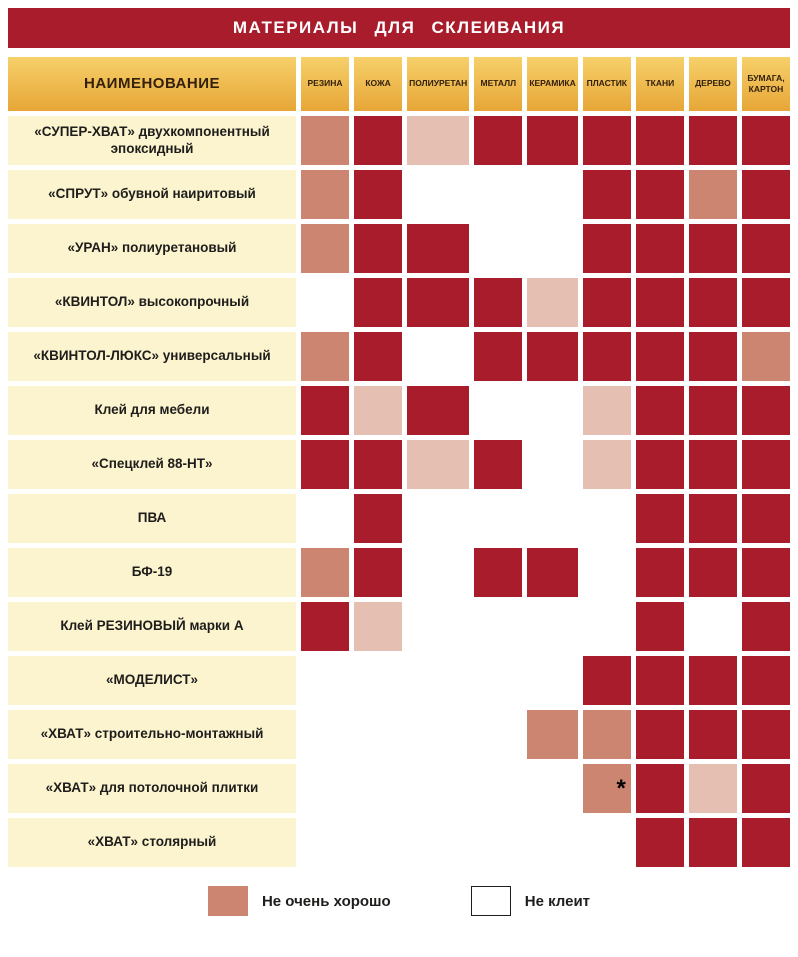 This screenshot has height=957, width=798. What do you see at coordinates (152, 518) in the screenshot?
I see `row-label: ПВА` at bounding box center [152, 518].